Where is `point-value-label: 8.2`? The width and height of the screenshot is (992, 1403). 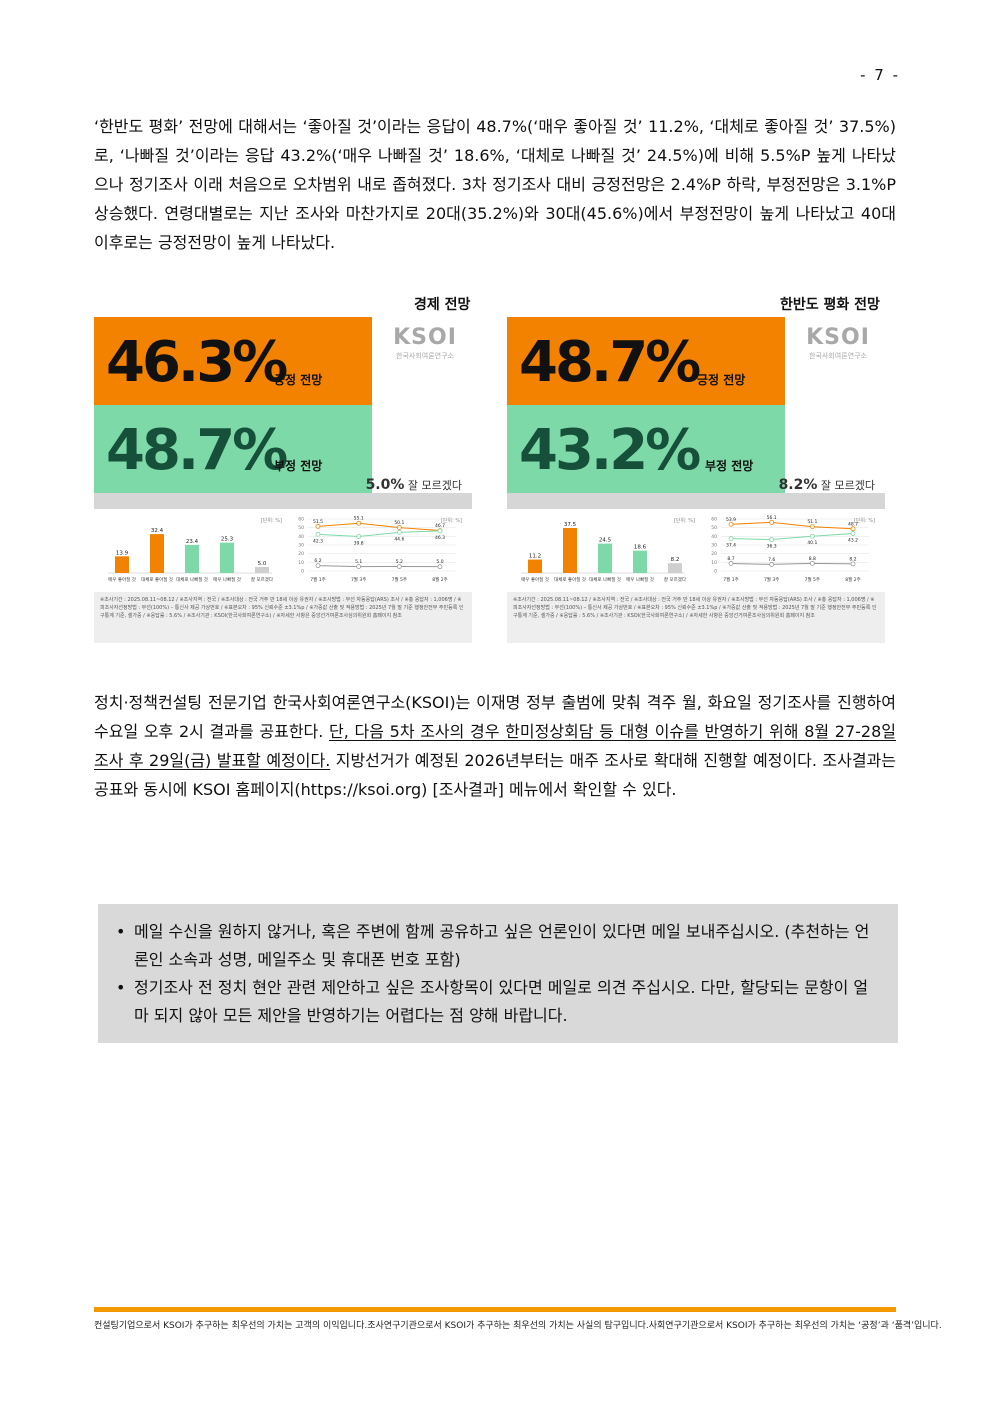
point-value-label: 8.2 is located at coordinates (852, 559).